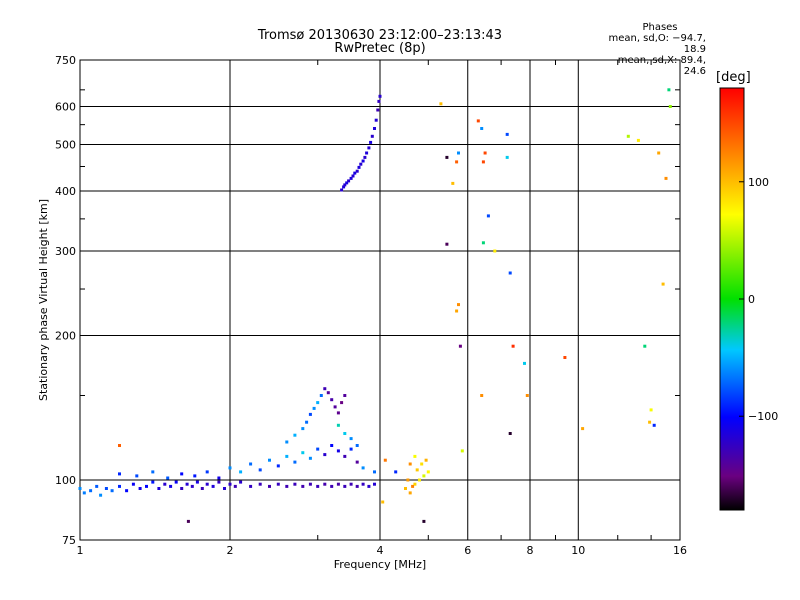 This screenshot has height=600, width=800. I want to click on chart-subtitle: RwPretec (8p), so click(380, 48).